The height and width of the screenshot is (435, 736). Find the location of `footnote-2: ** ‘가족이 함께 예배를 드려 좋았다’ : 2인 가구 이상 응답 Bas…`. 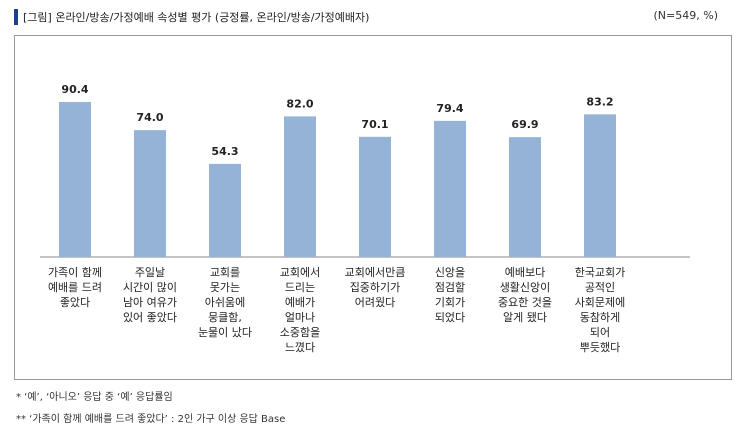

footnote-2: ** ‘가족이 함께 예배를 드려 좋았다’ : 2인 가구 이상 응답 Bas… is located at coordinates (151, 419).